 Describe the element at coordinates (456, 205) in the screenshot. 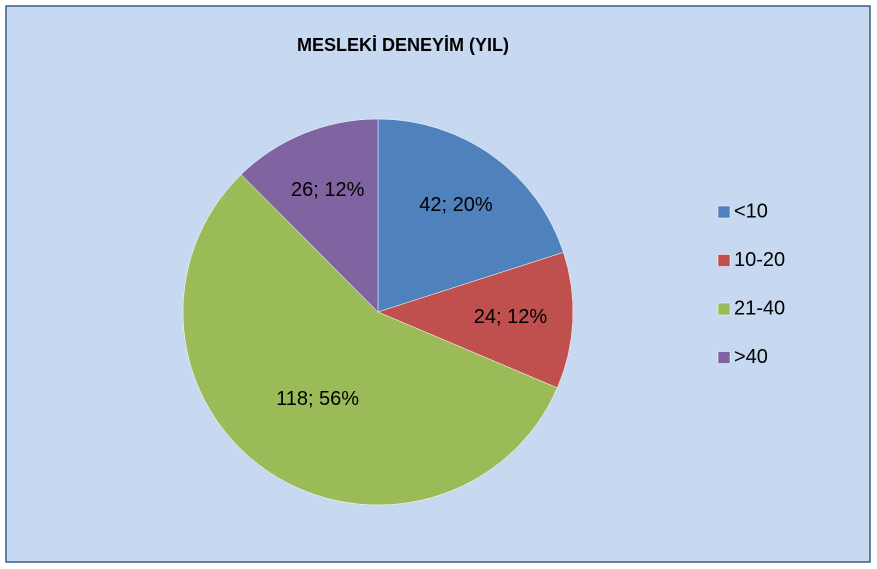

I see `data-label: 42; 20%` at that location.